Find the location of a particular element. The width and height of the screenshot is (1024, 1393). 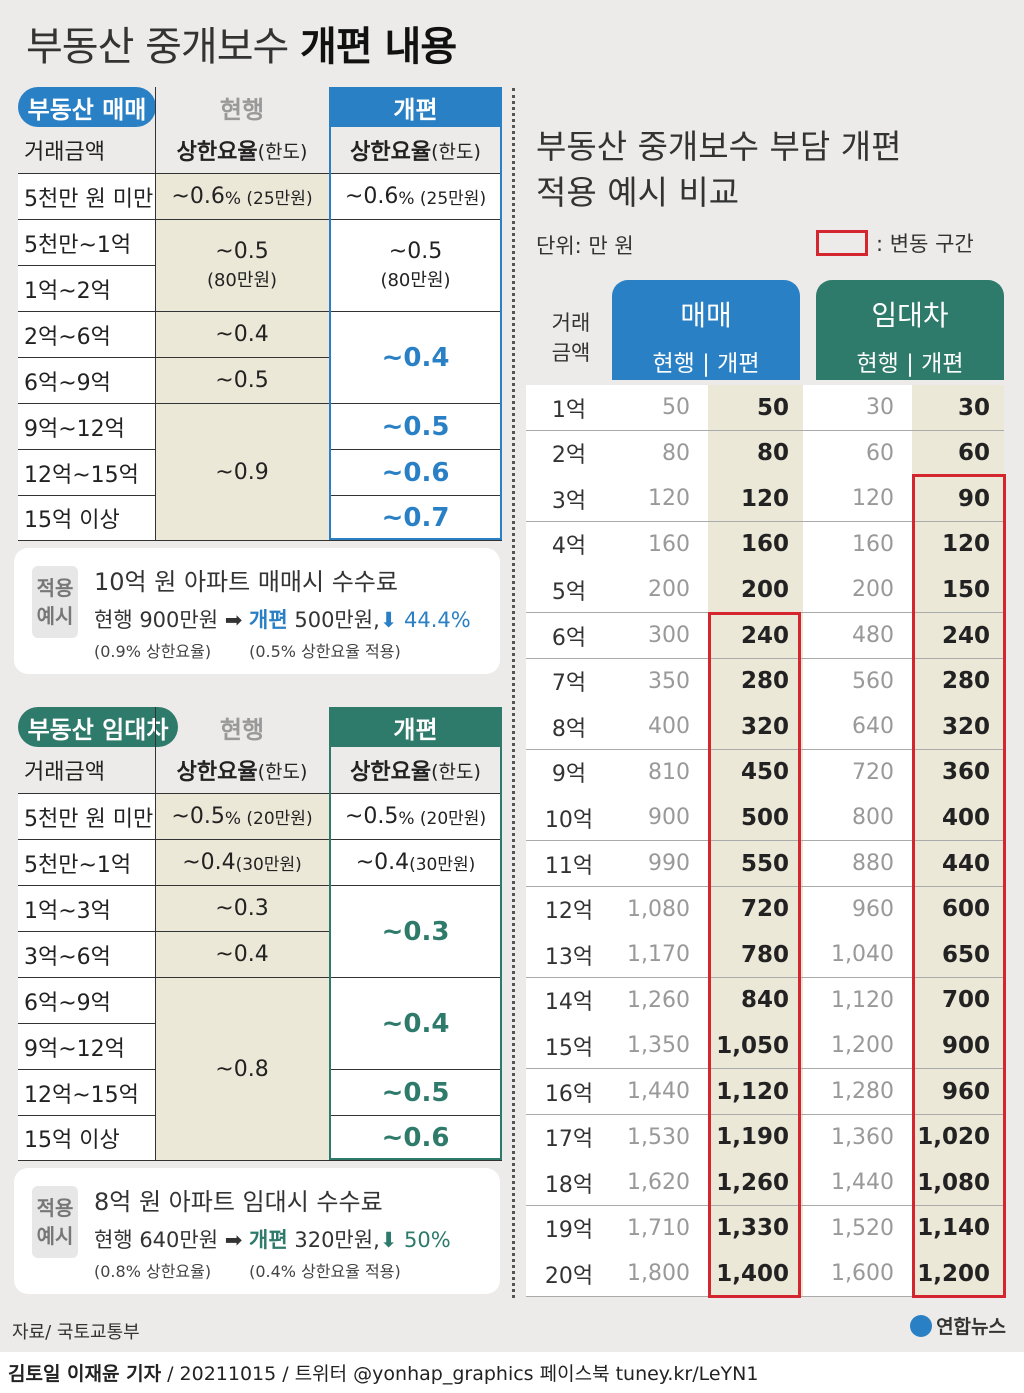

compare-row: 19억 1,710 1,330 1,520 1,140 is located at coordinates (765, 1228).